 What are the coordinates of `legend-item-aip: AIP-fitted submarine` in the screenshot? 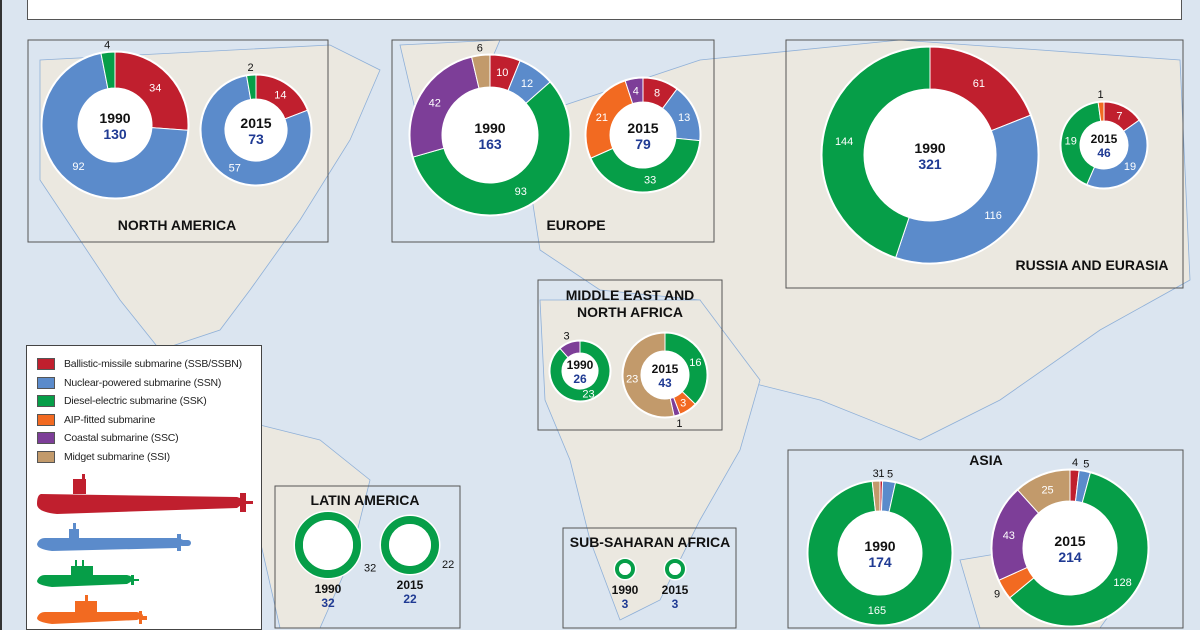 It's located at (96, 420).